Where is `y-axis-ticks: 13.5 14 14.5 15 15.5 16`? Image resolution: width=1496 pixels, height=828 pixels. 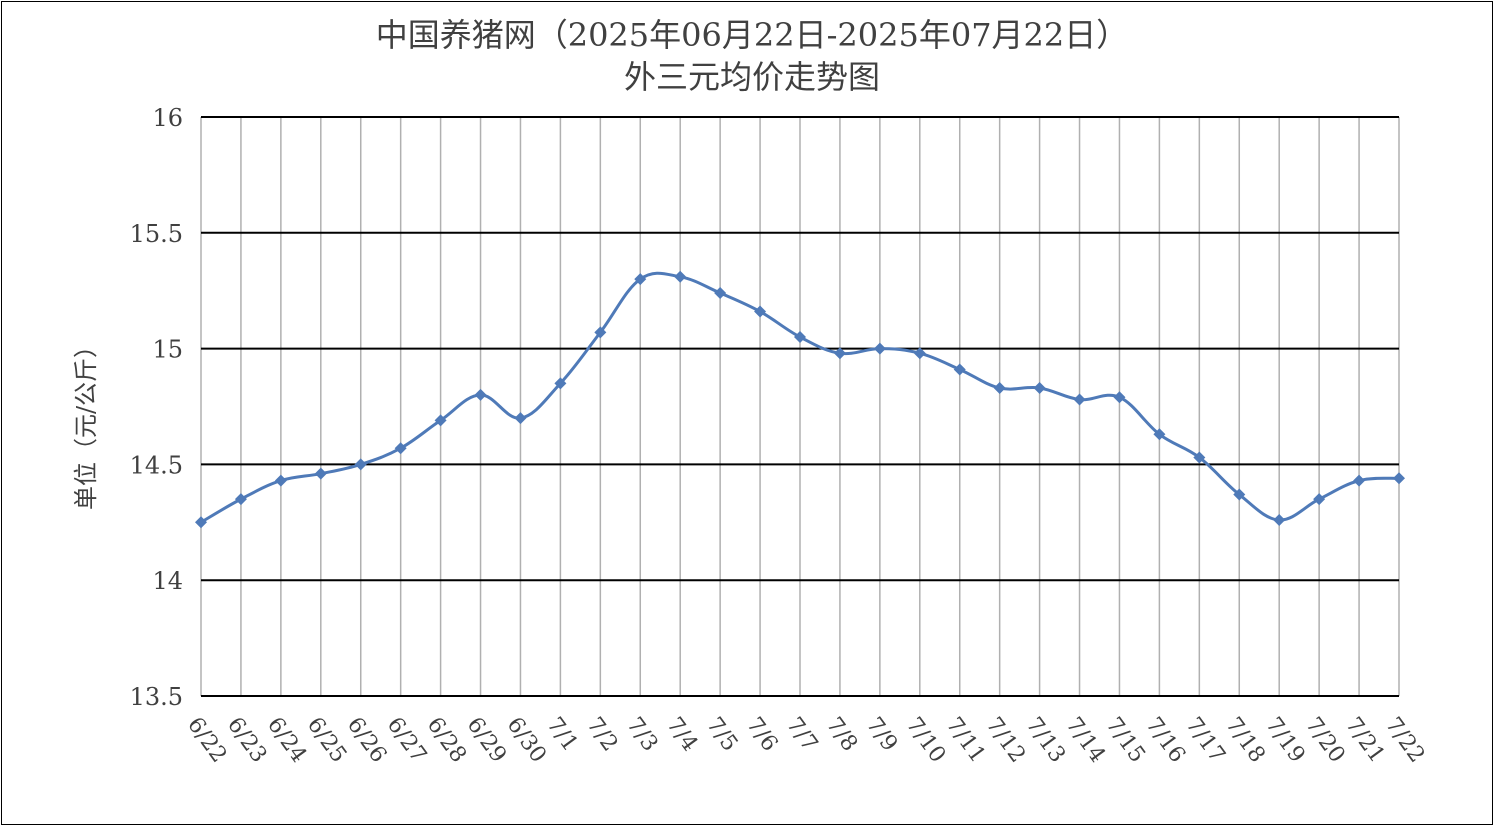
y-axis-ticks: 13.5 14 14.5 15 15.5 16 is located at coordinates (156, 407).